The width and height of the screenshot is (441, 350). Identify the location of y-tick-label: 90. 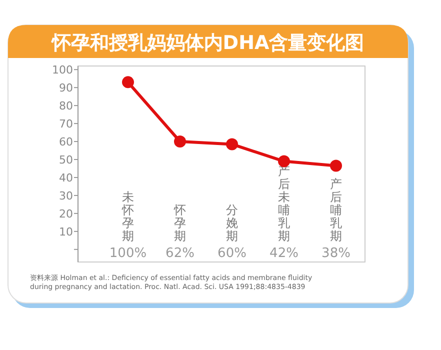
(66, 88).